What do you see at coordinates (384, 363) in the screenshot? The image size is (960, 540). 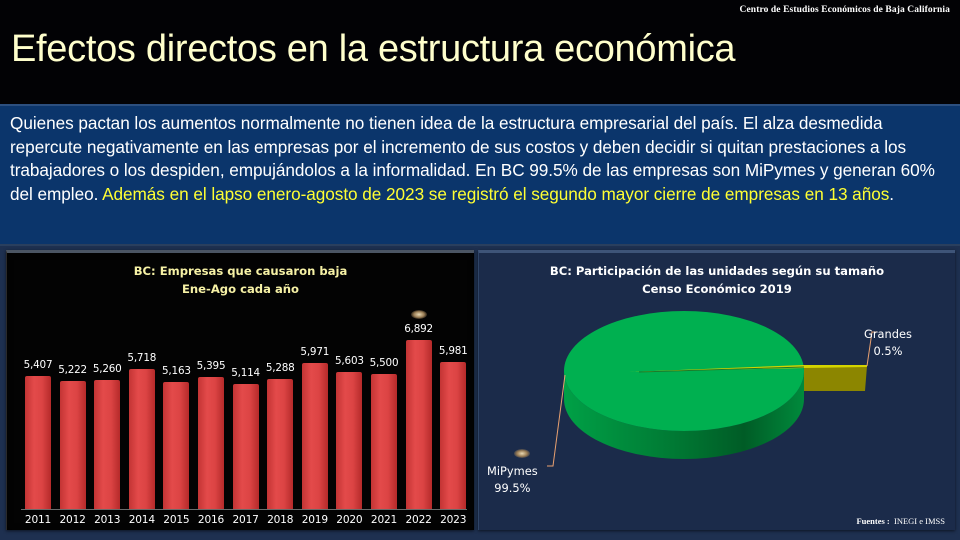 I see `bar-value-label: 5,500` at bounding box center [384, 363].